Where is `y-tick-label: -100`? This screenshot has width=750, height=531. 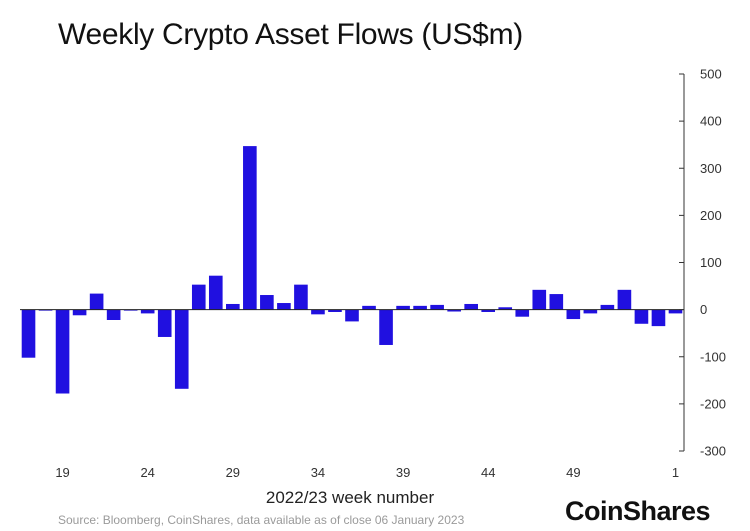 y-tick-label: -100 is located at coordinates (713, 356).